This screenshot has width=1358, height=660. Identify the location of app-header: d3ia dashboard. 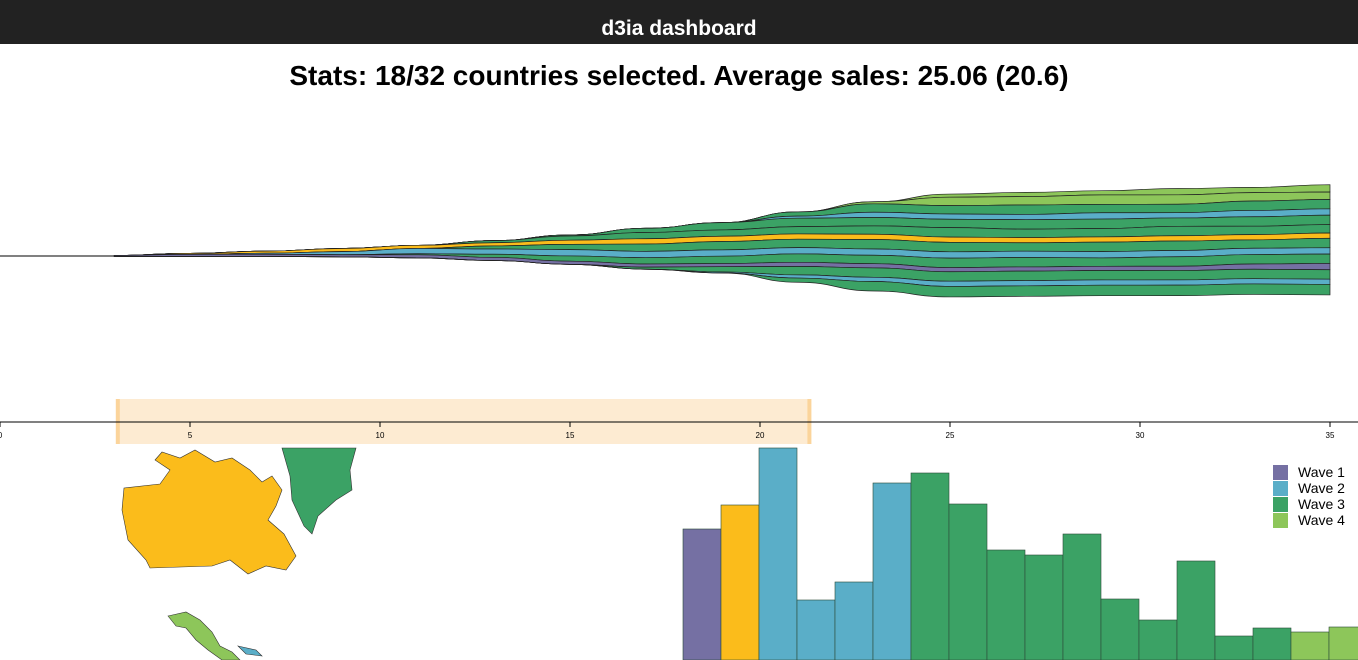
(679, 22).